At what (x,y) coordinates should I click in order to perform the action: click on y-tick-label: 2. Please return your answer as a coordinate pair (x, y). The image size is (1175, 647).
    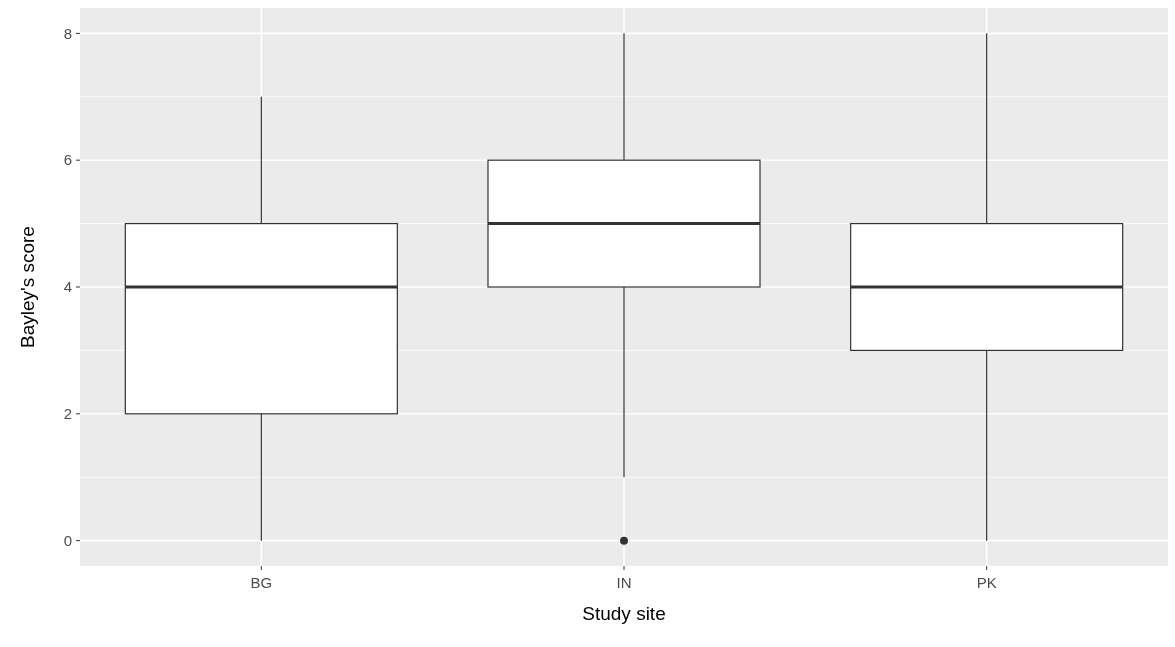
    Looking at the image, I should click on (67, 414).